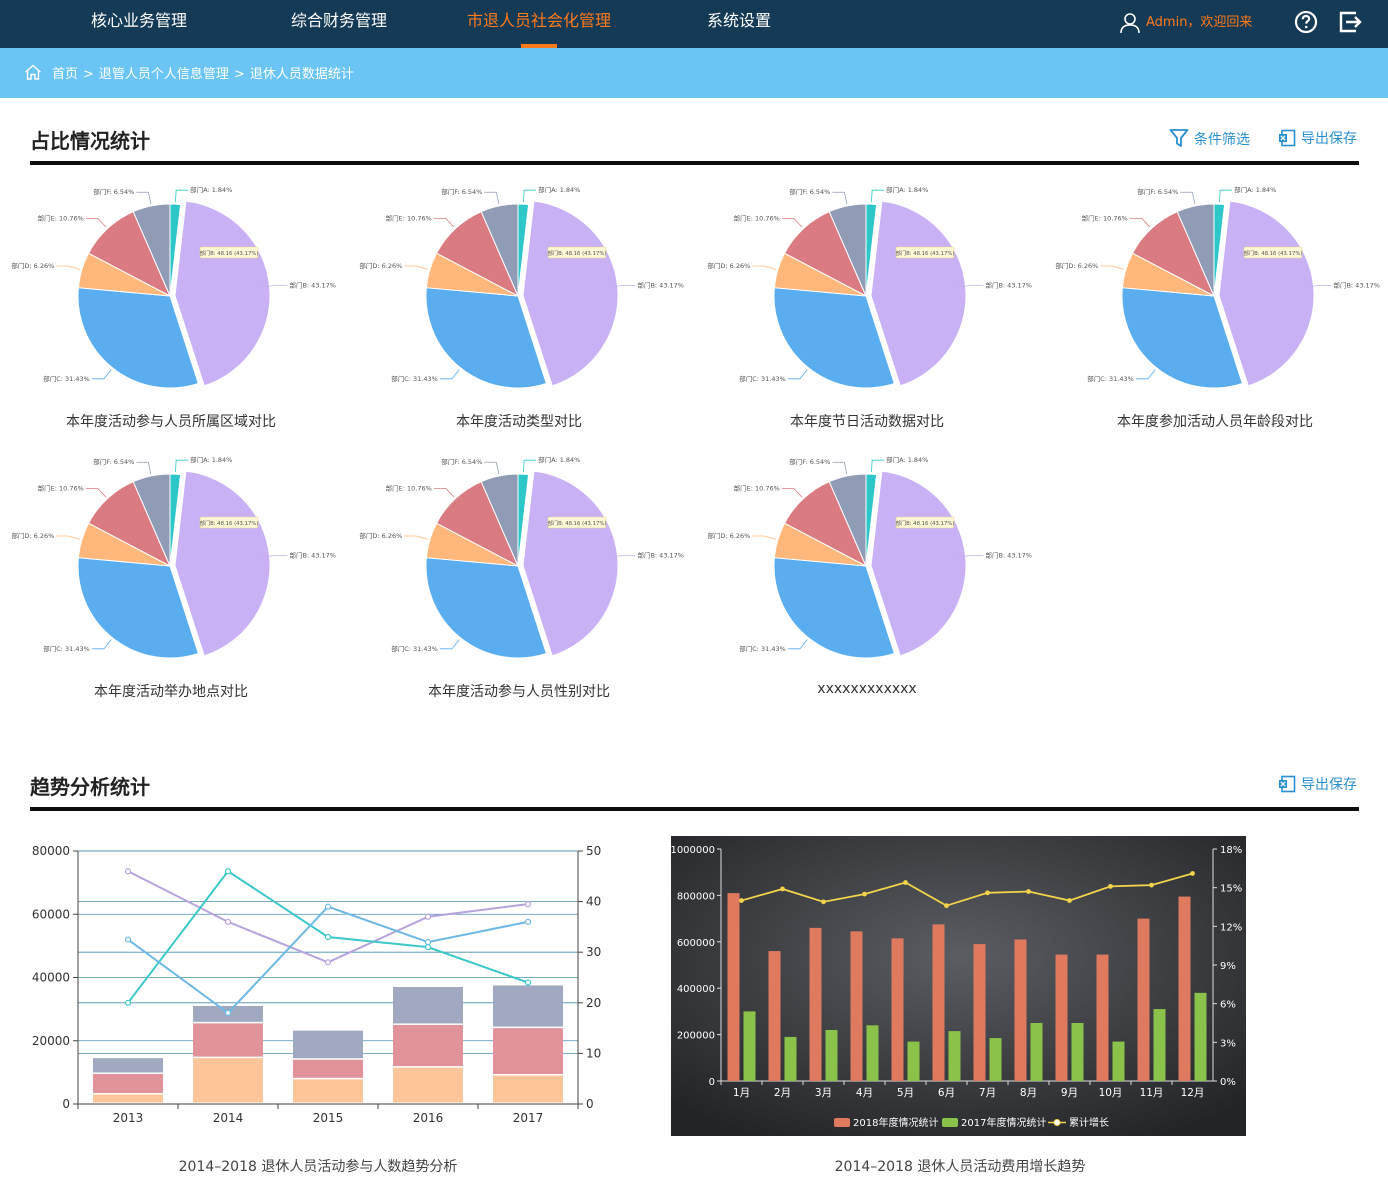  What do you see at coordinates (1287, 784) in the screenshot?
I see `export-icon` at bounding box center [1287, 784].